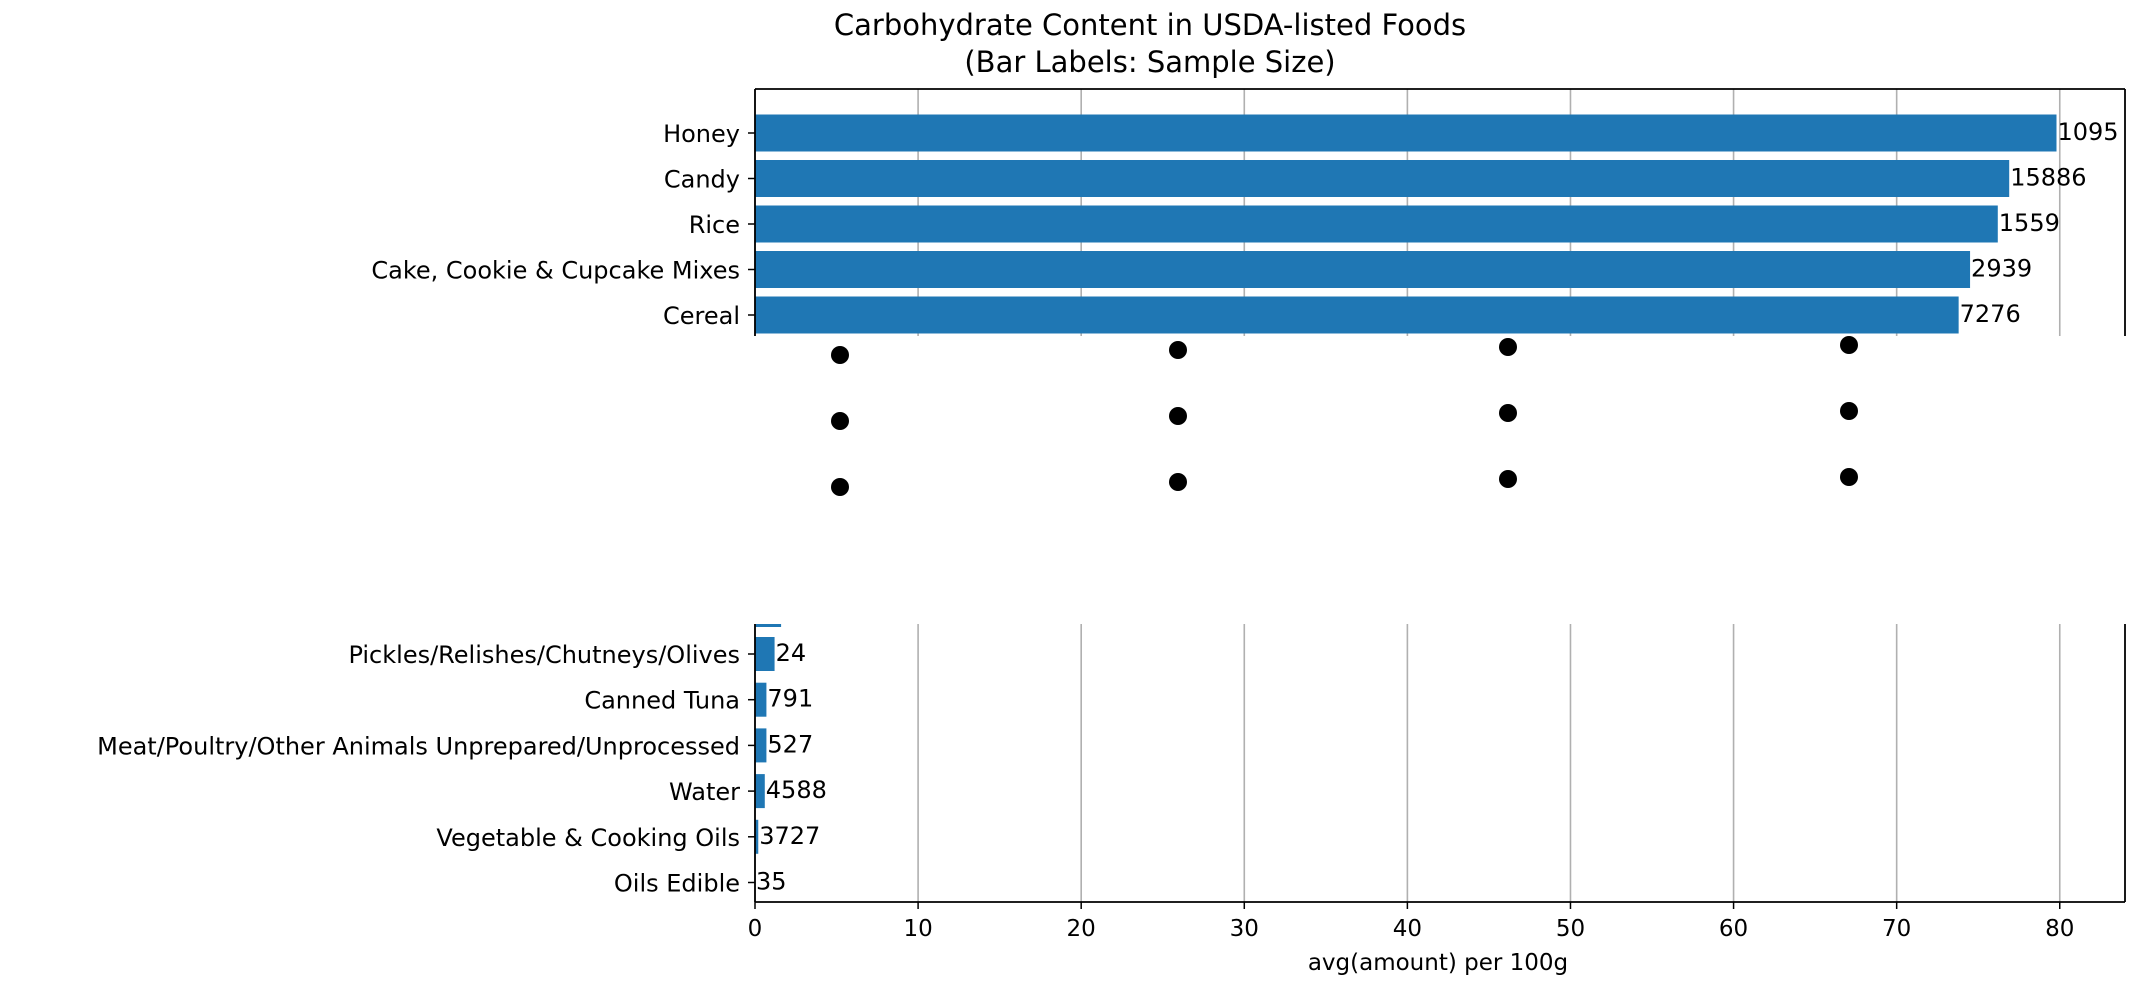 The width and height of the screenshot is (2140, 995). Describe the element at coordinates (704, 792) in the screenshot. I see `bottom_panel-category-label: Water` at that location.